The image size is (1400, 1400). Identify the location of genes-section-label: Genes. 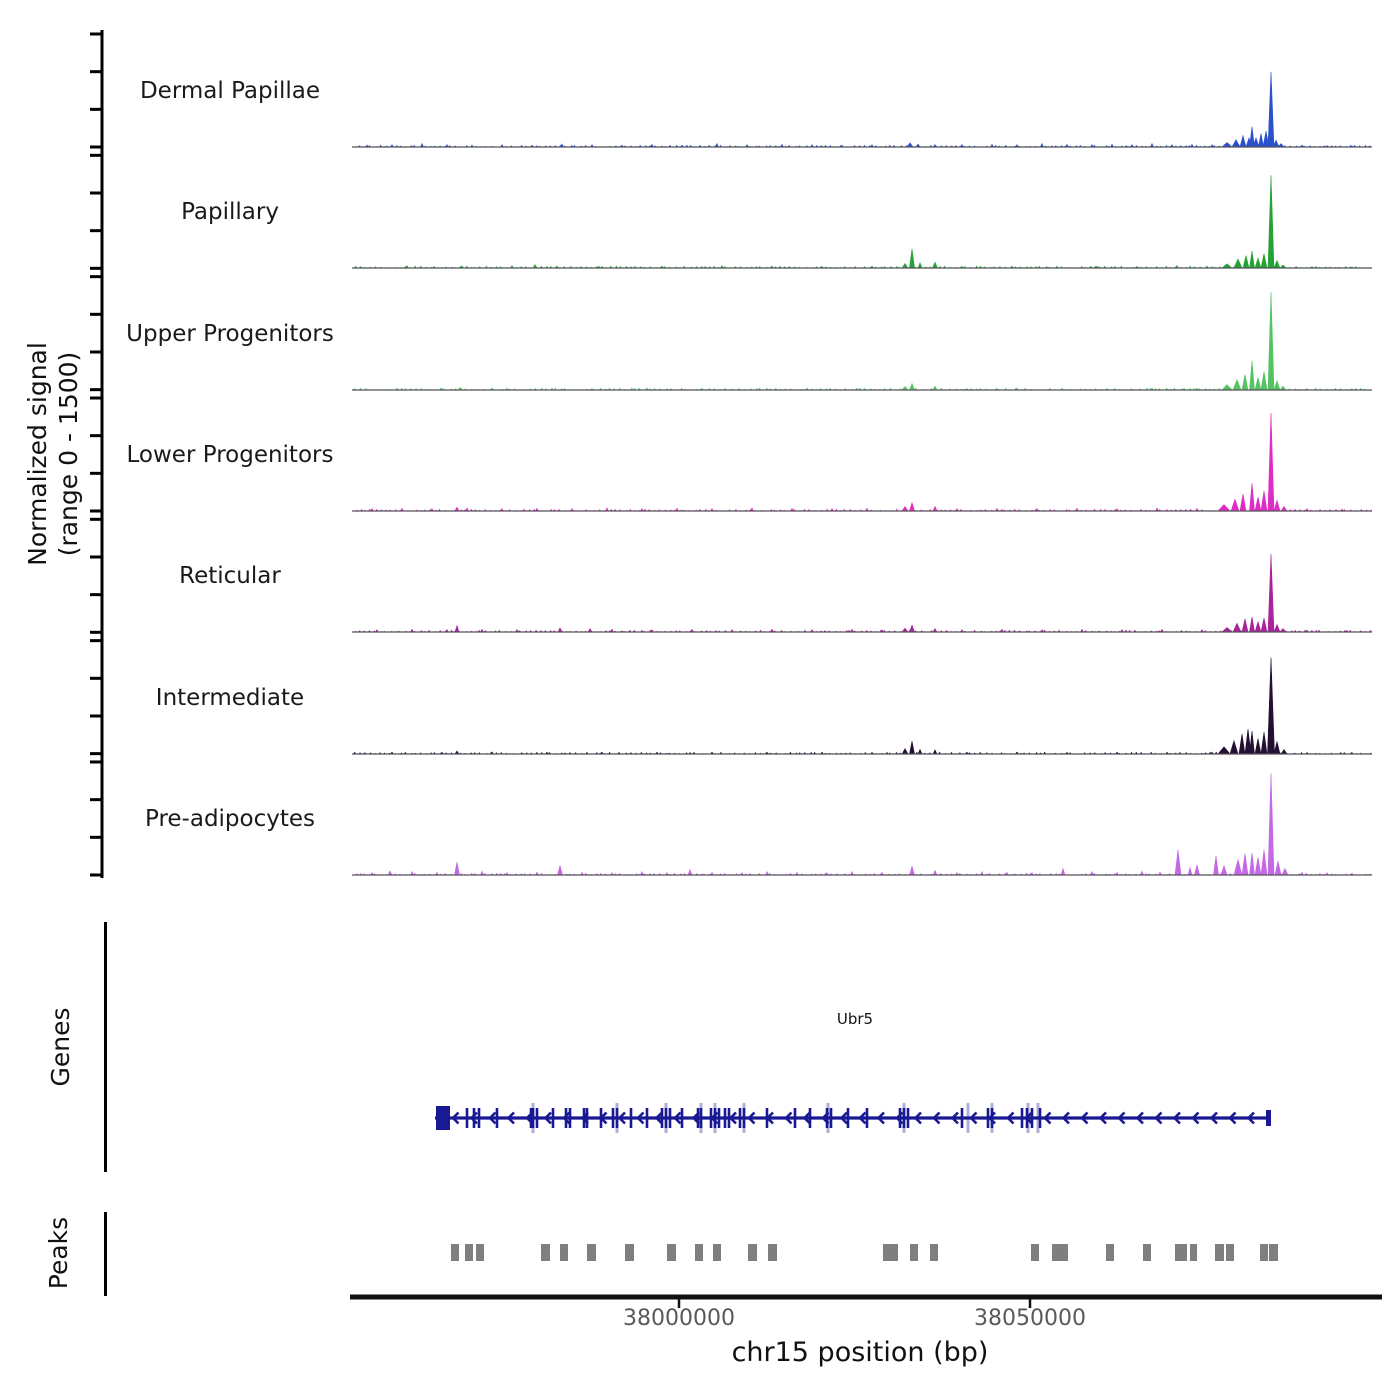
(60, 1047).